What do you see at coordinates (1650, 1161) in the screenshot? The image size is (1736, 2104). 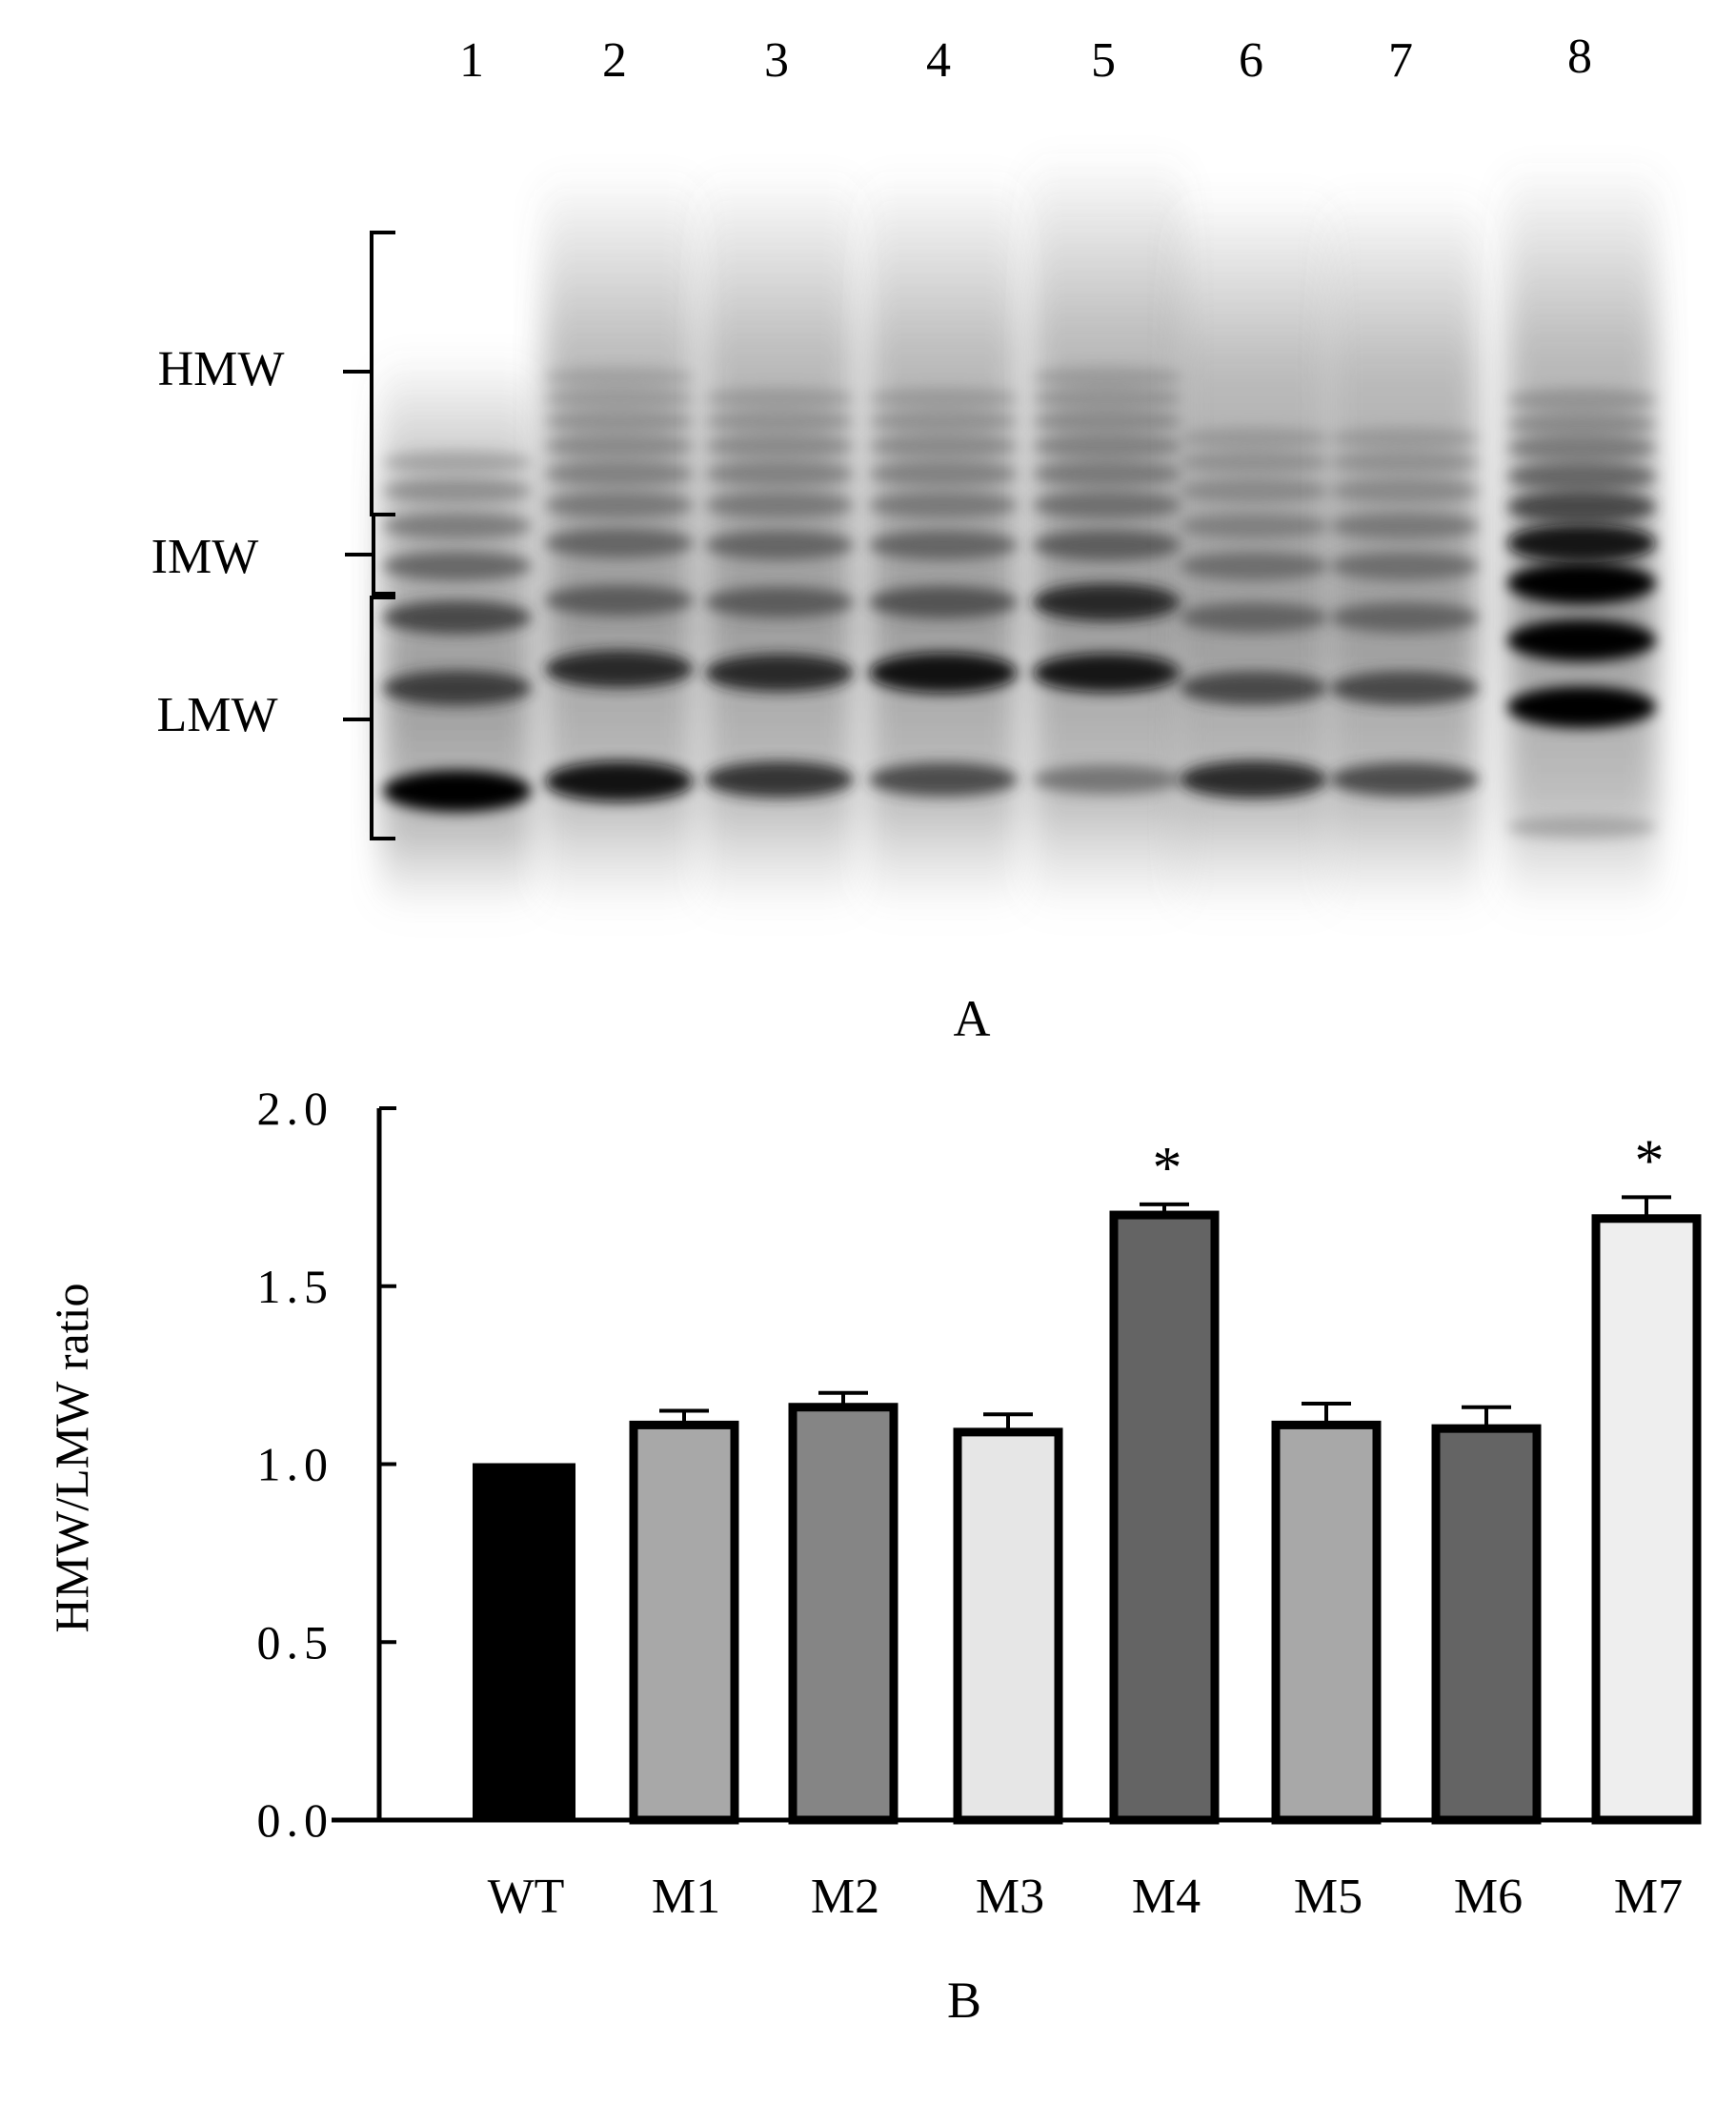 I see `significance-star-m7: *` at bounding box center [1650, 1161].